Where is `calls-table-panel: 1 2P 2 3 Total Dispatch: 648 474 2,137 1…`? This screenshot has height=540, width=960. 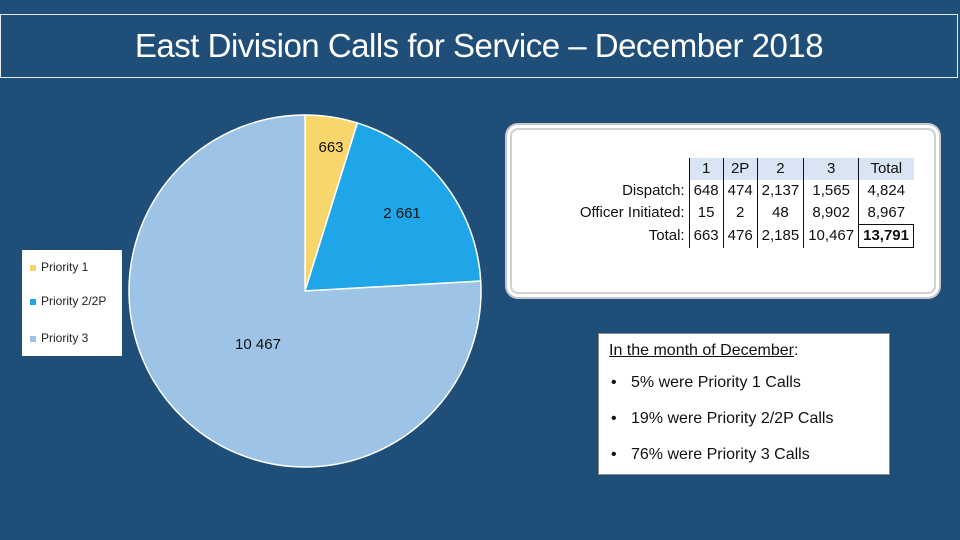
calls-table-panel: 1 2P 2 3 Total Dispatch: 648 474 2,137 1… is located at coordinates (723, 211).